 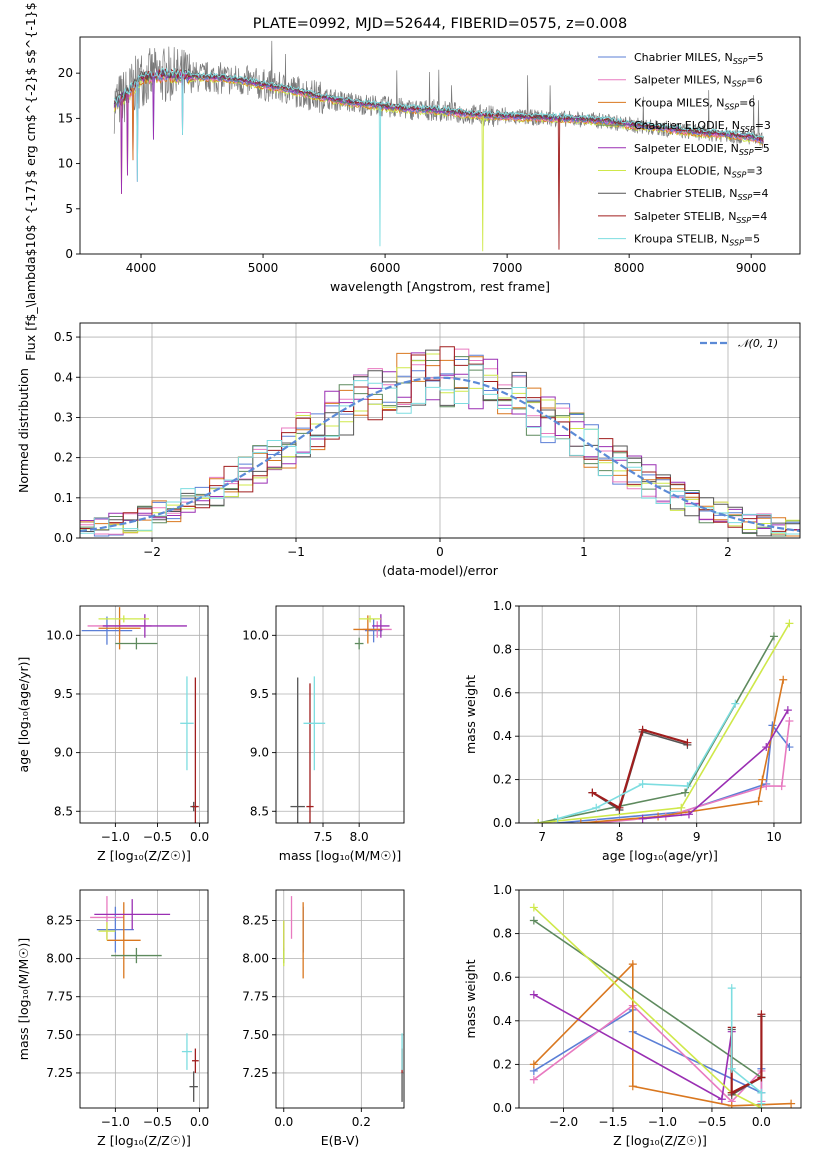 I want to click on x-tick-label: 9, so click(x=697, y=837).